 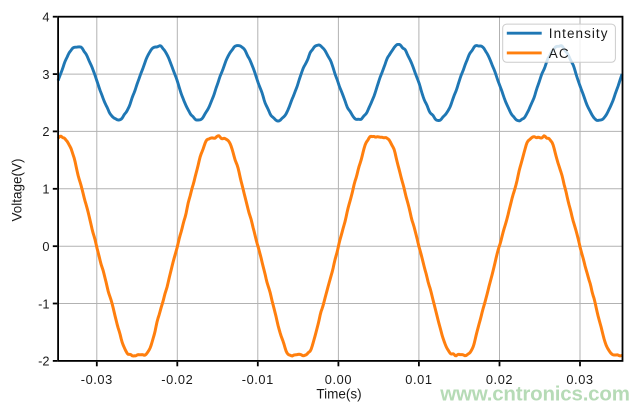 I want to click on svg-text: 0.03, so click(x=579, y=379).